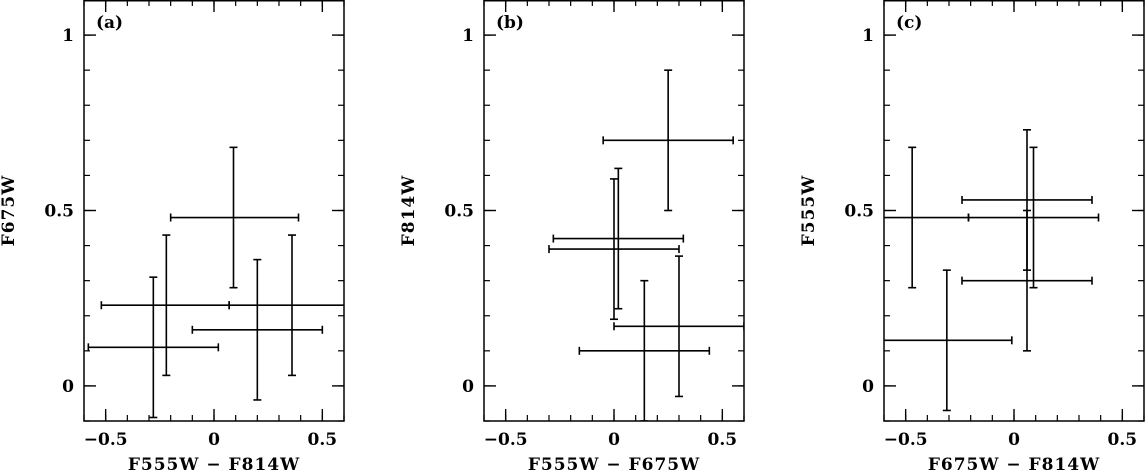 Image resolution: width=1145 pixels, height=472 pixels. What do you see at coordinates (409, 211) in the screenshot?
I see `y-axis-label: F814W` at bounding box center [409, 211].